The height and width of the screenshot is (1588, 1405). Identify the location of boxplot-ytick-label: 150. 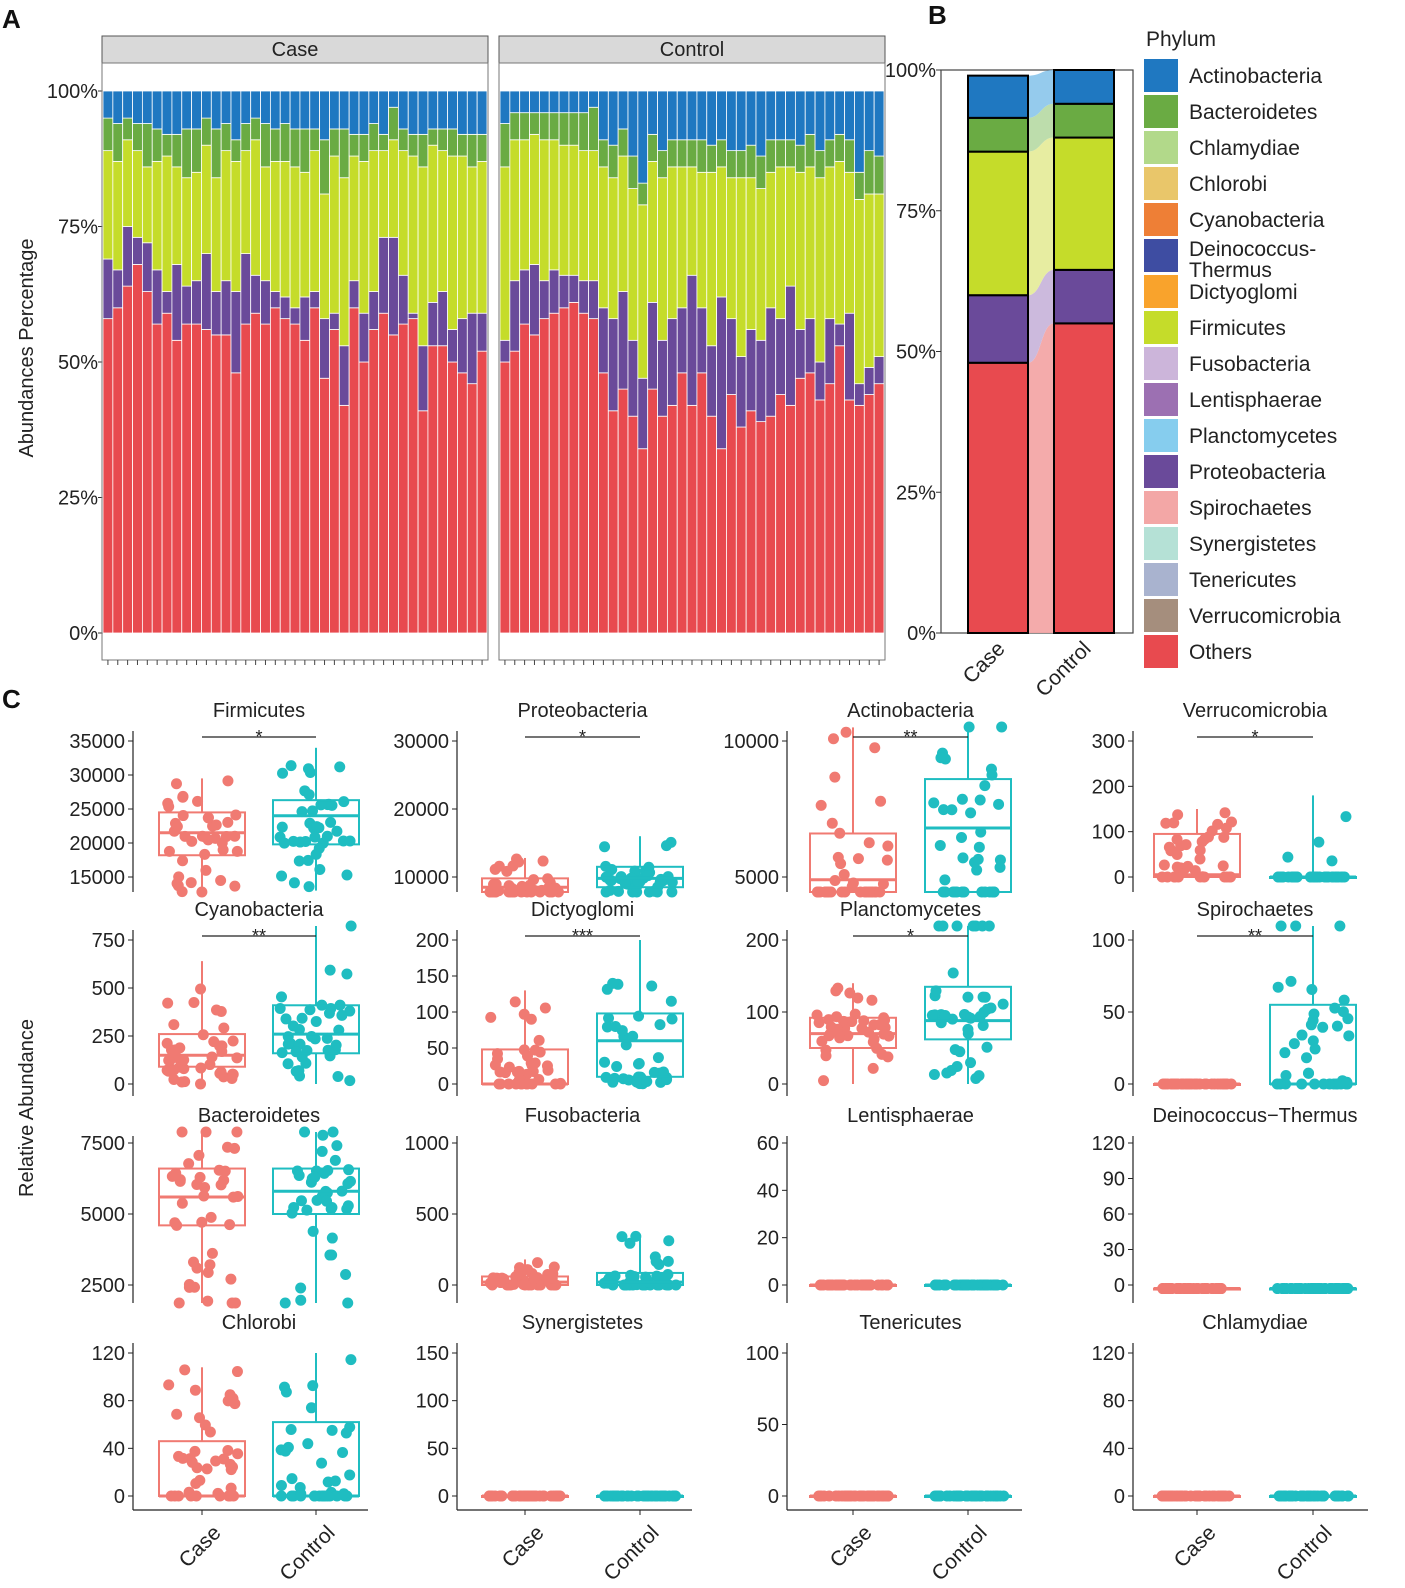
(432, 1354).